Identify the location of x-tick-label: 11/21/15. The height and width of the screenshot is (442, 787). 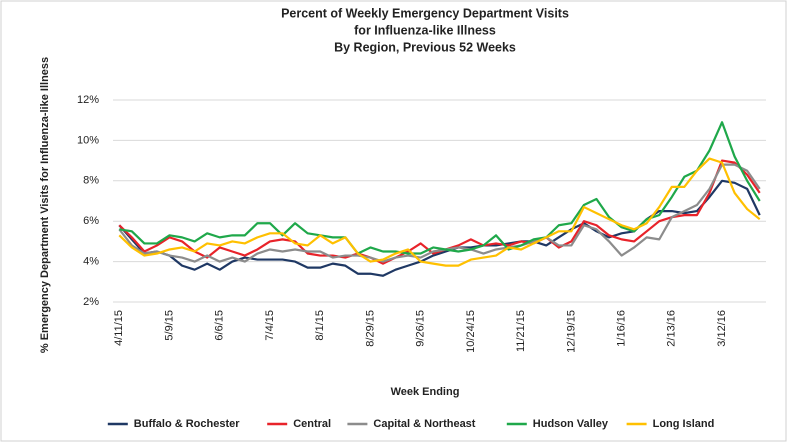
(521, 331).